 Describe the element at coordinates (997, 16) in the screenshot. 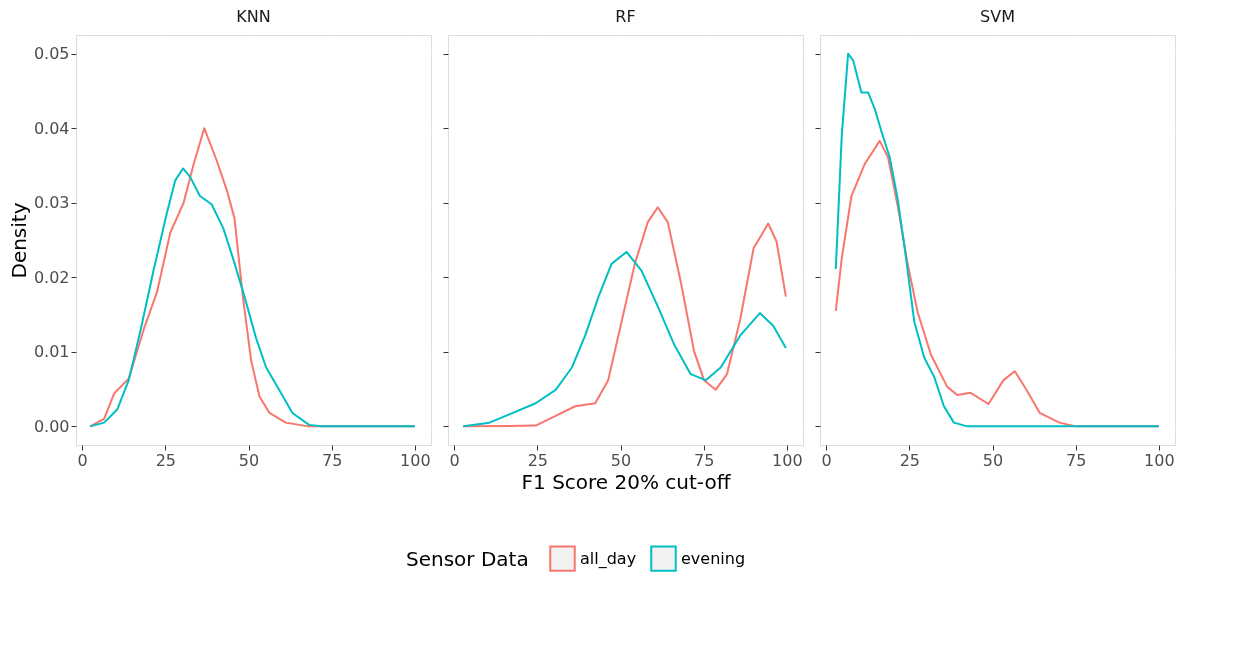

I see `chart-title: SVM` at that location.